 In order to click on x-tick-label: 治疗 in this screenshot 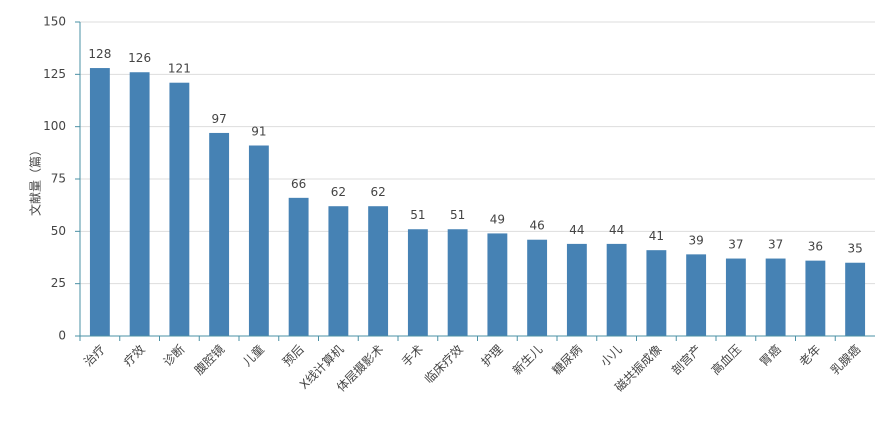, I will do `click(94, 355)`.